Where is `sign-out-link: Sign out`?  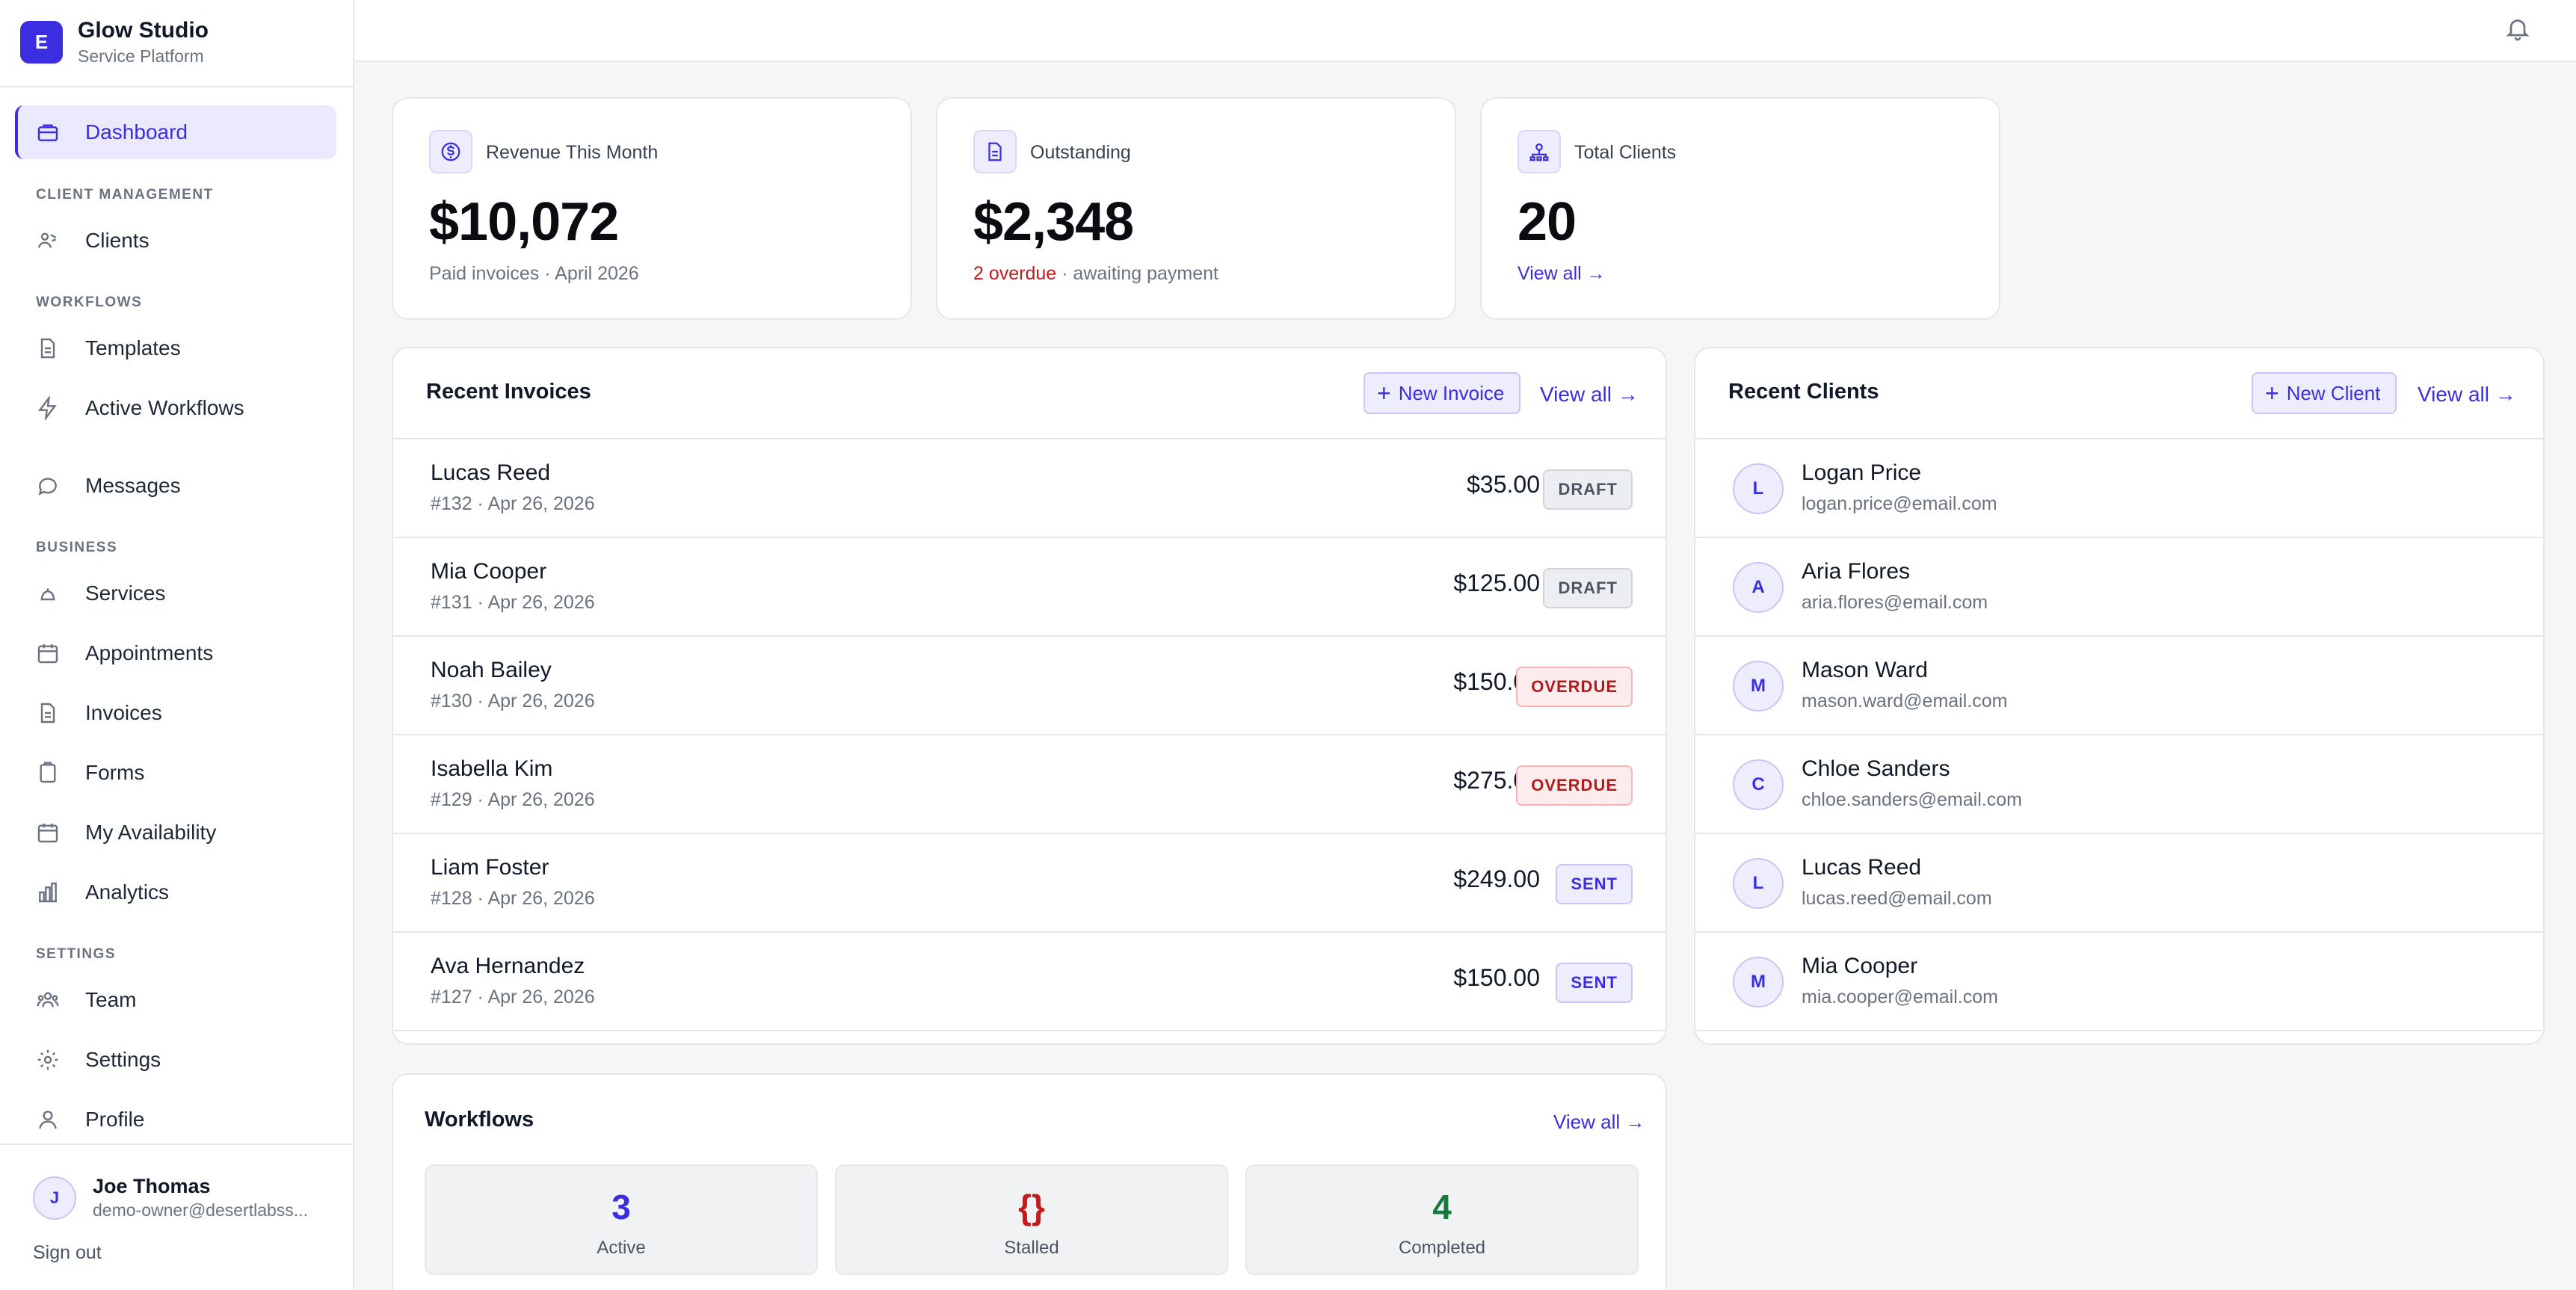
sign-out-link: Sign out is located at coordinates (67, 1252).